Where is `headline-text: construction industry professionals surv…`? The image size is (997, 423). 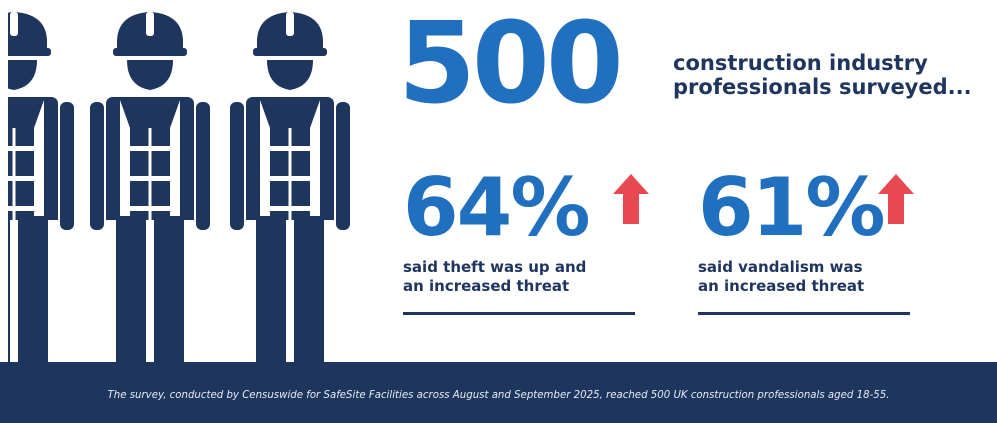 headline-text: construction industry professionals surv… is located at coordinates (822, 75).